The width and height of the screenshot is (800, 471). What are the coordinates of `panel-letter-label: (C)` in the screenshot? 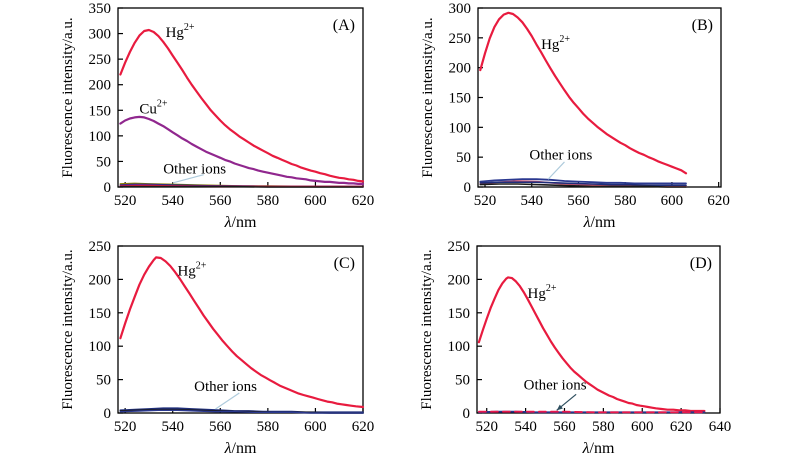 It's located at (344, 263).